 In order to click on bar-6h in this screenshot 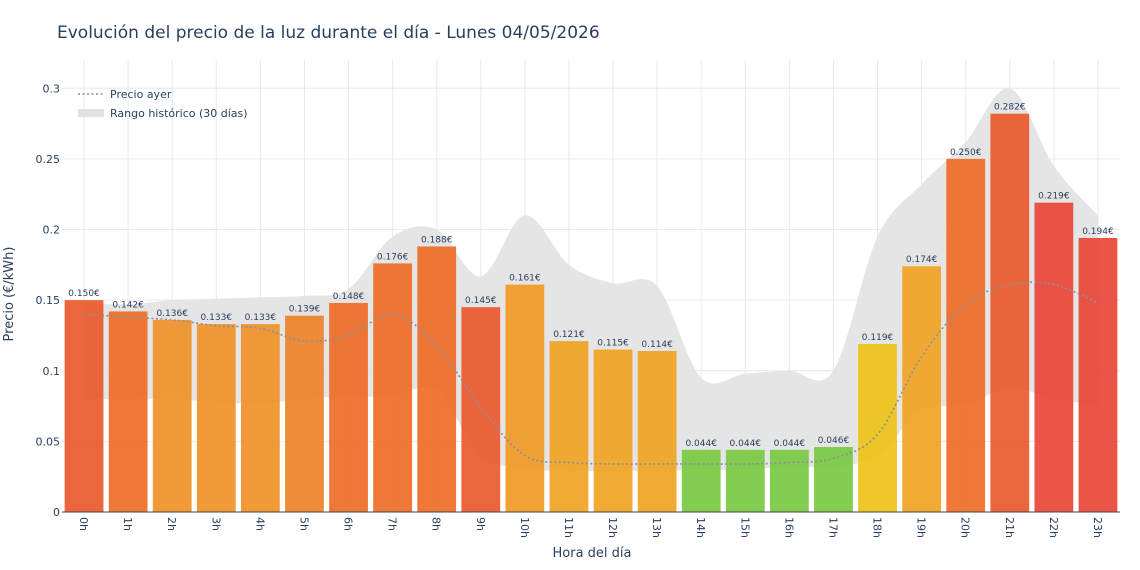, I will do `click(348, 407)`.